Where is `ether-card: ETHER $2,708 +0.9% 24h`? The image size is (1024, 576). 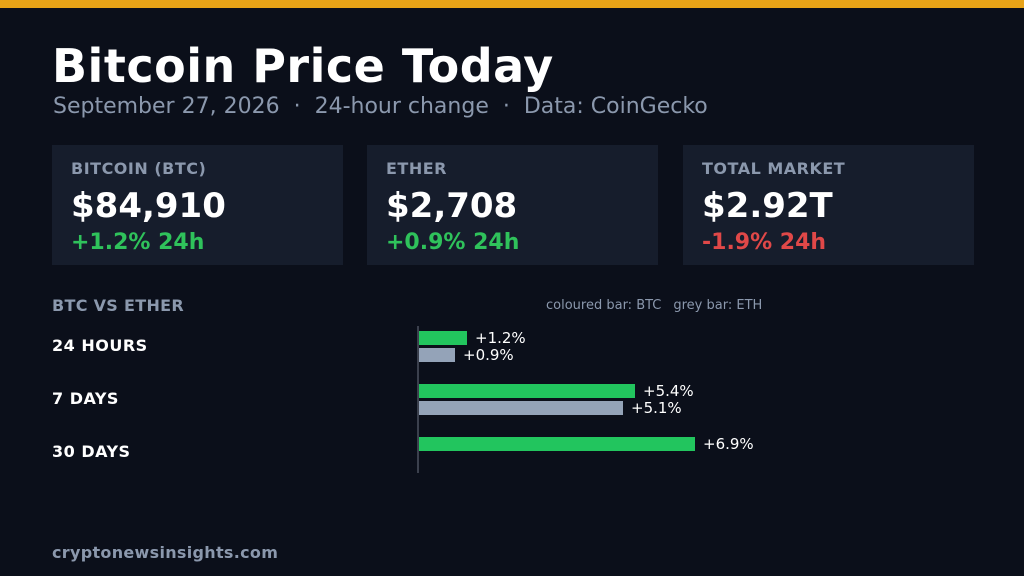 ether-card: ETHER $2,708 +0.9% 24h is located at coordinates (512, 205).